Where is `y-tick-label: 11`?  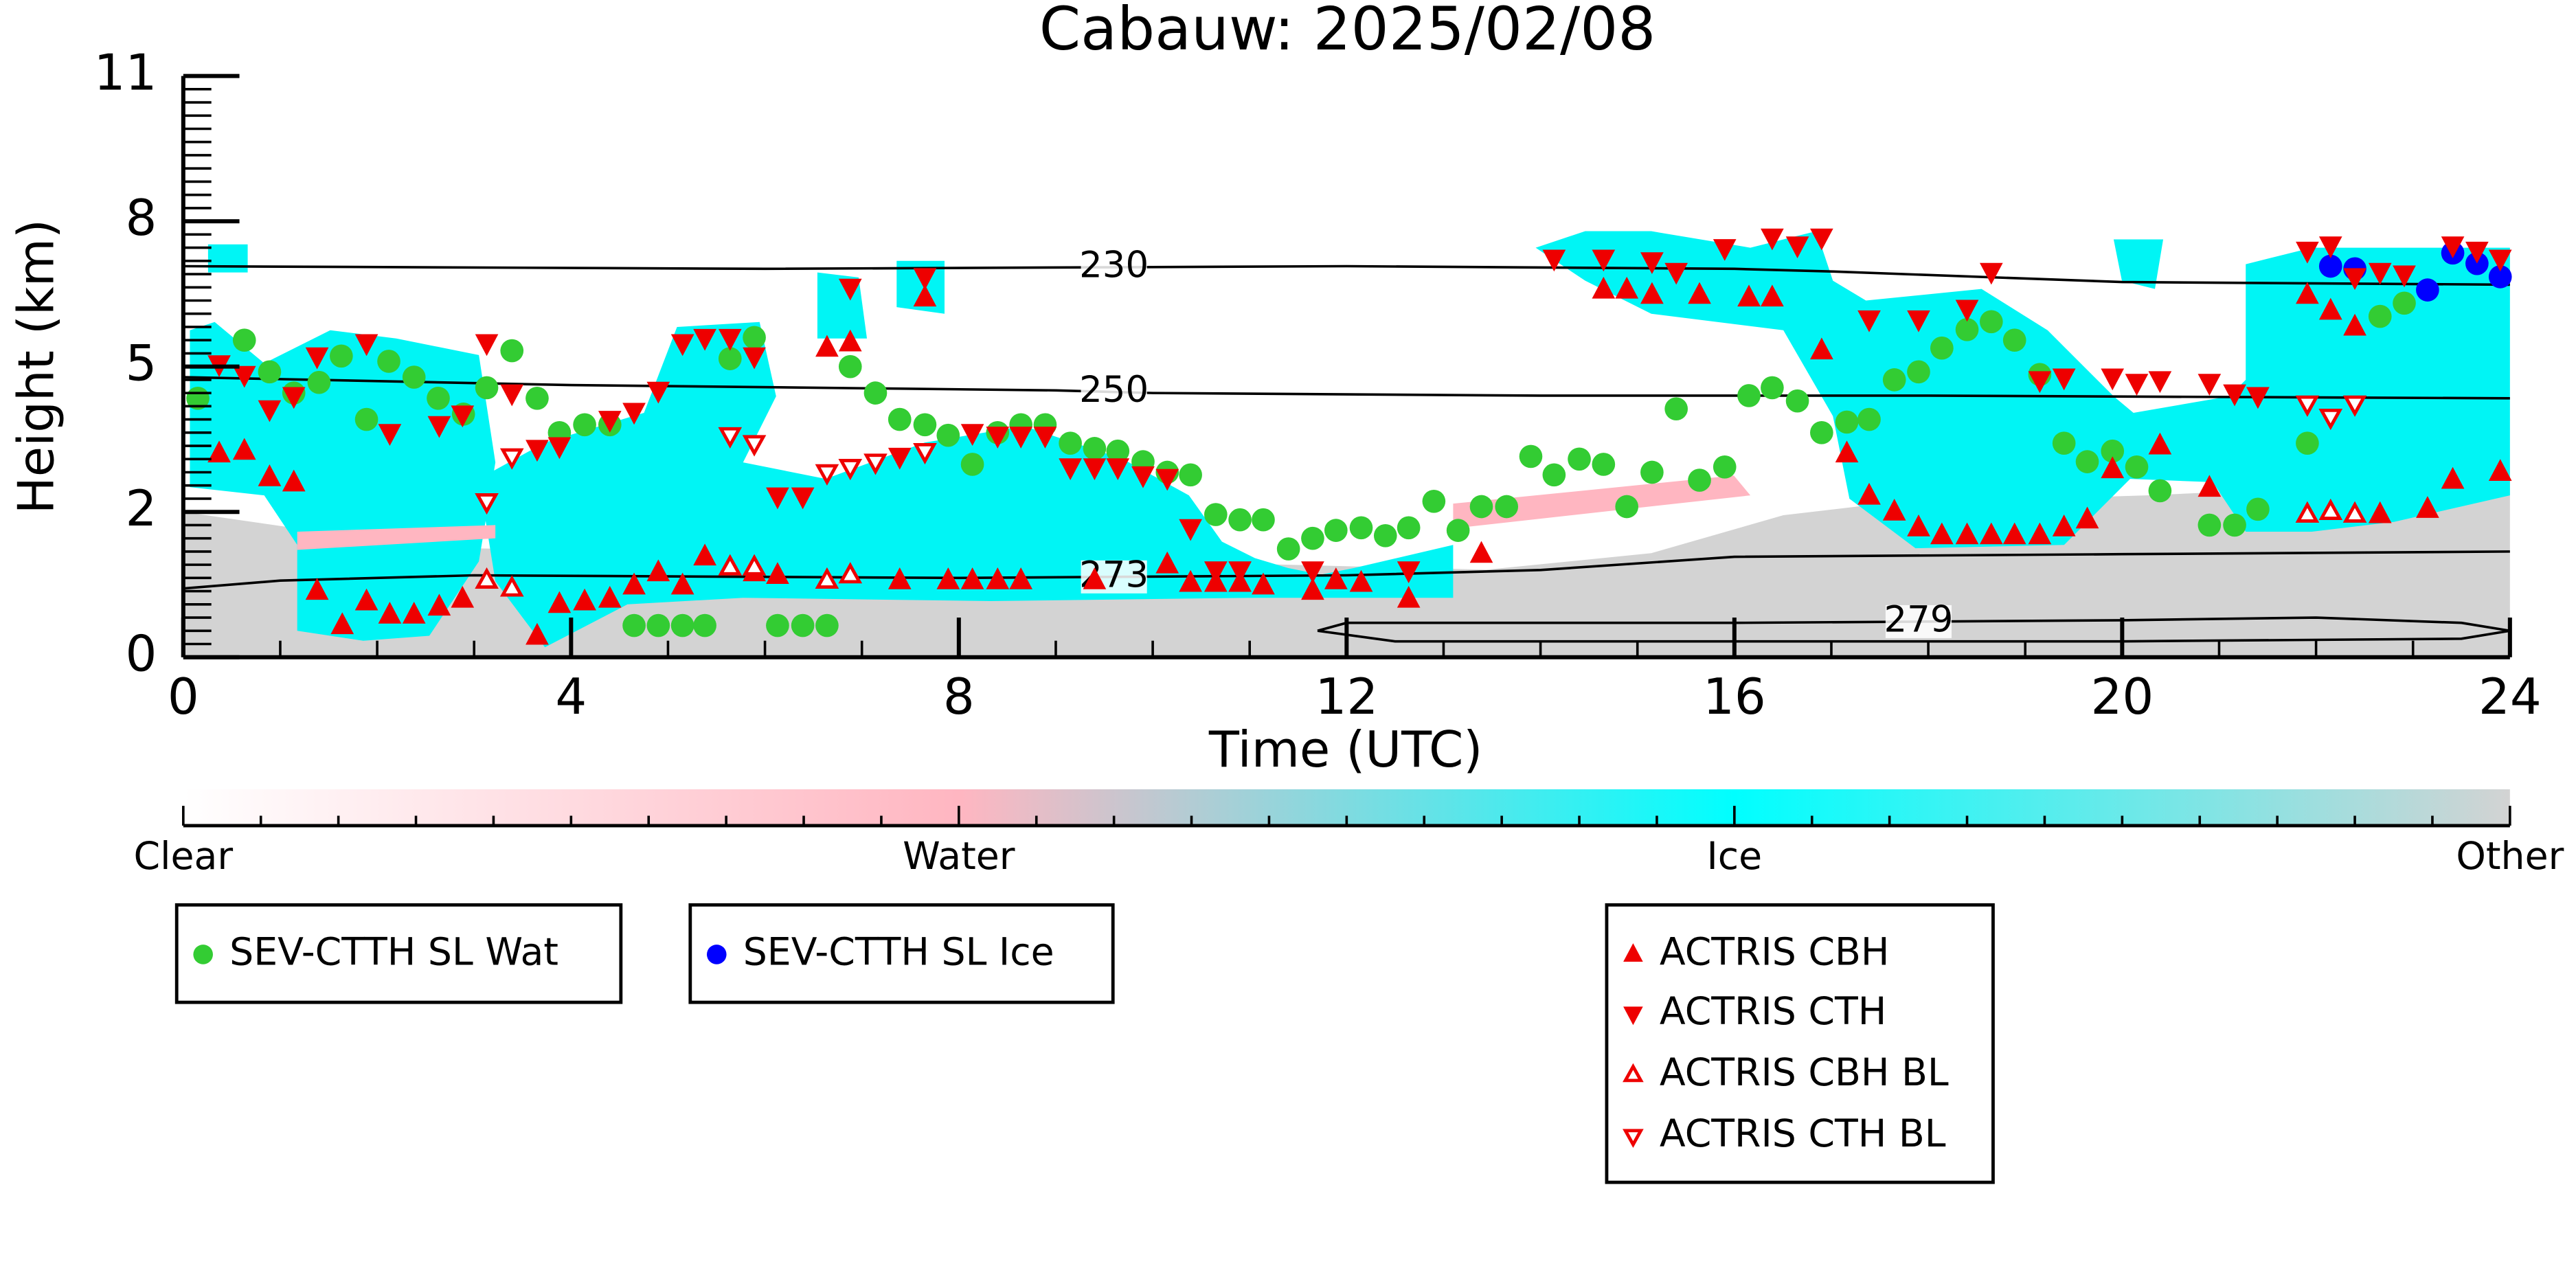 y-tick-label: 11 is located at coordinates (125, 73).